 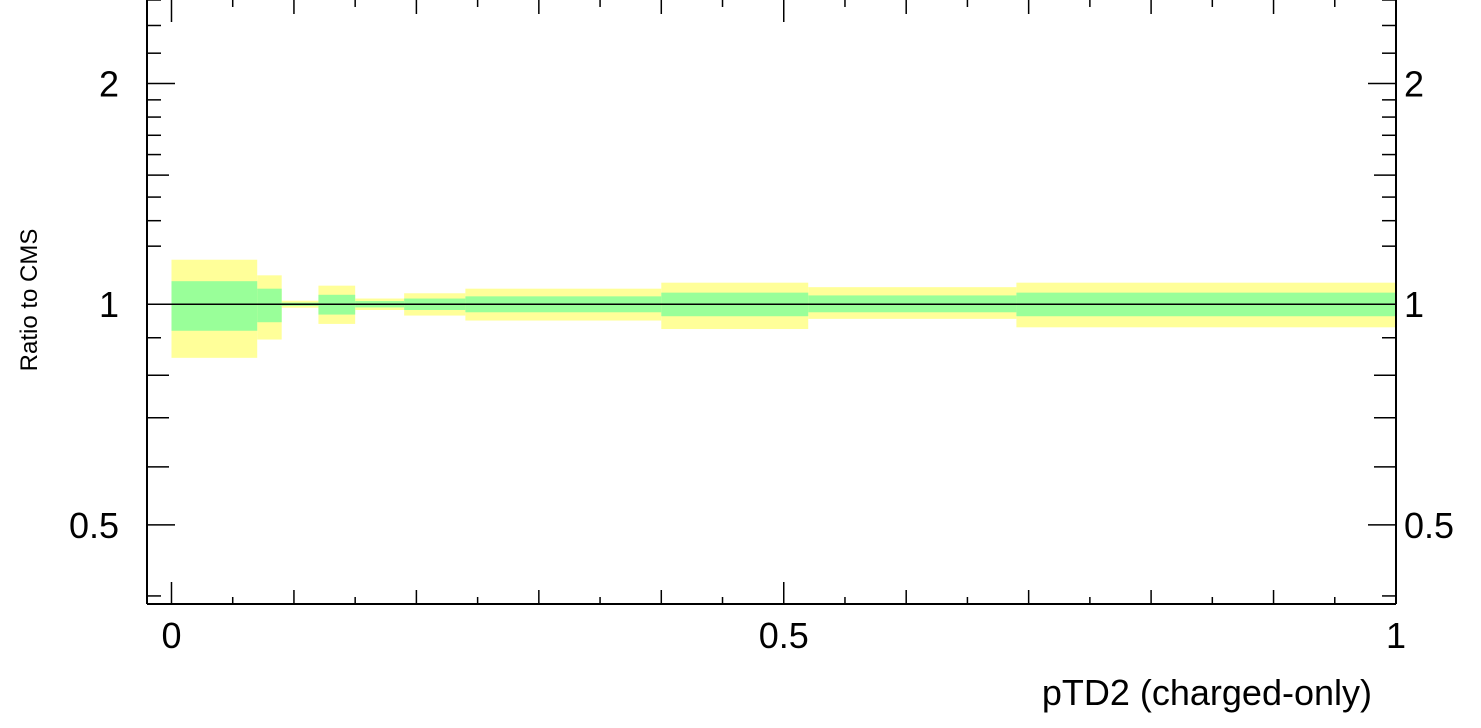 I want to click on y-tick-label-left-0: 0.5, so click(x=94, y=525).